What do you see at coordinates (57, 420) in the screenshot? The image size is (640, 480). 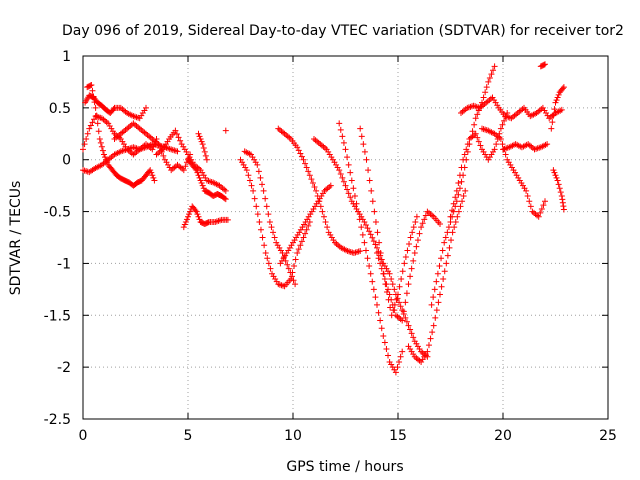 I see `y-tick-label: -2.5` at bounding box center [57, 420].